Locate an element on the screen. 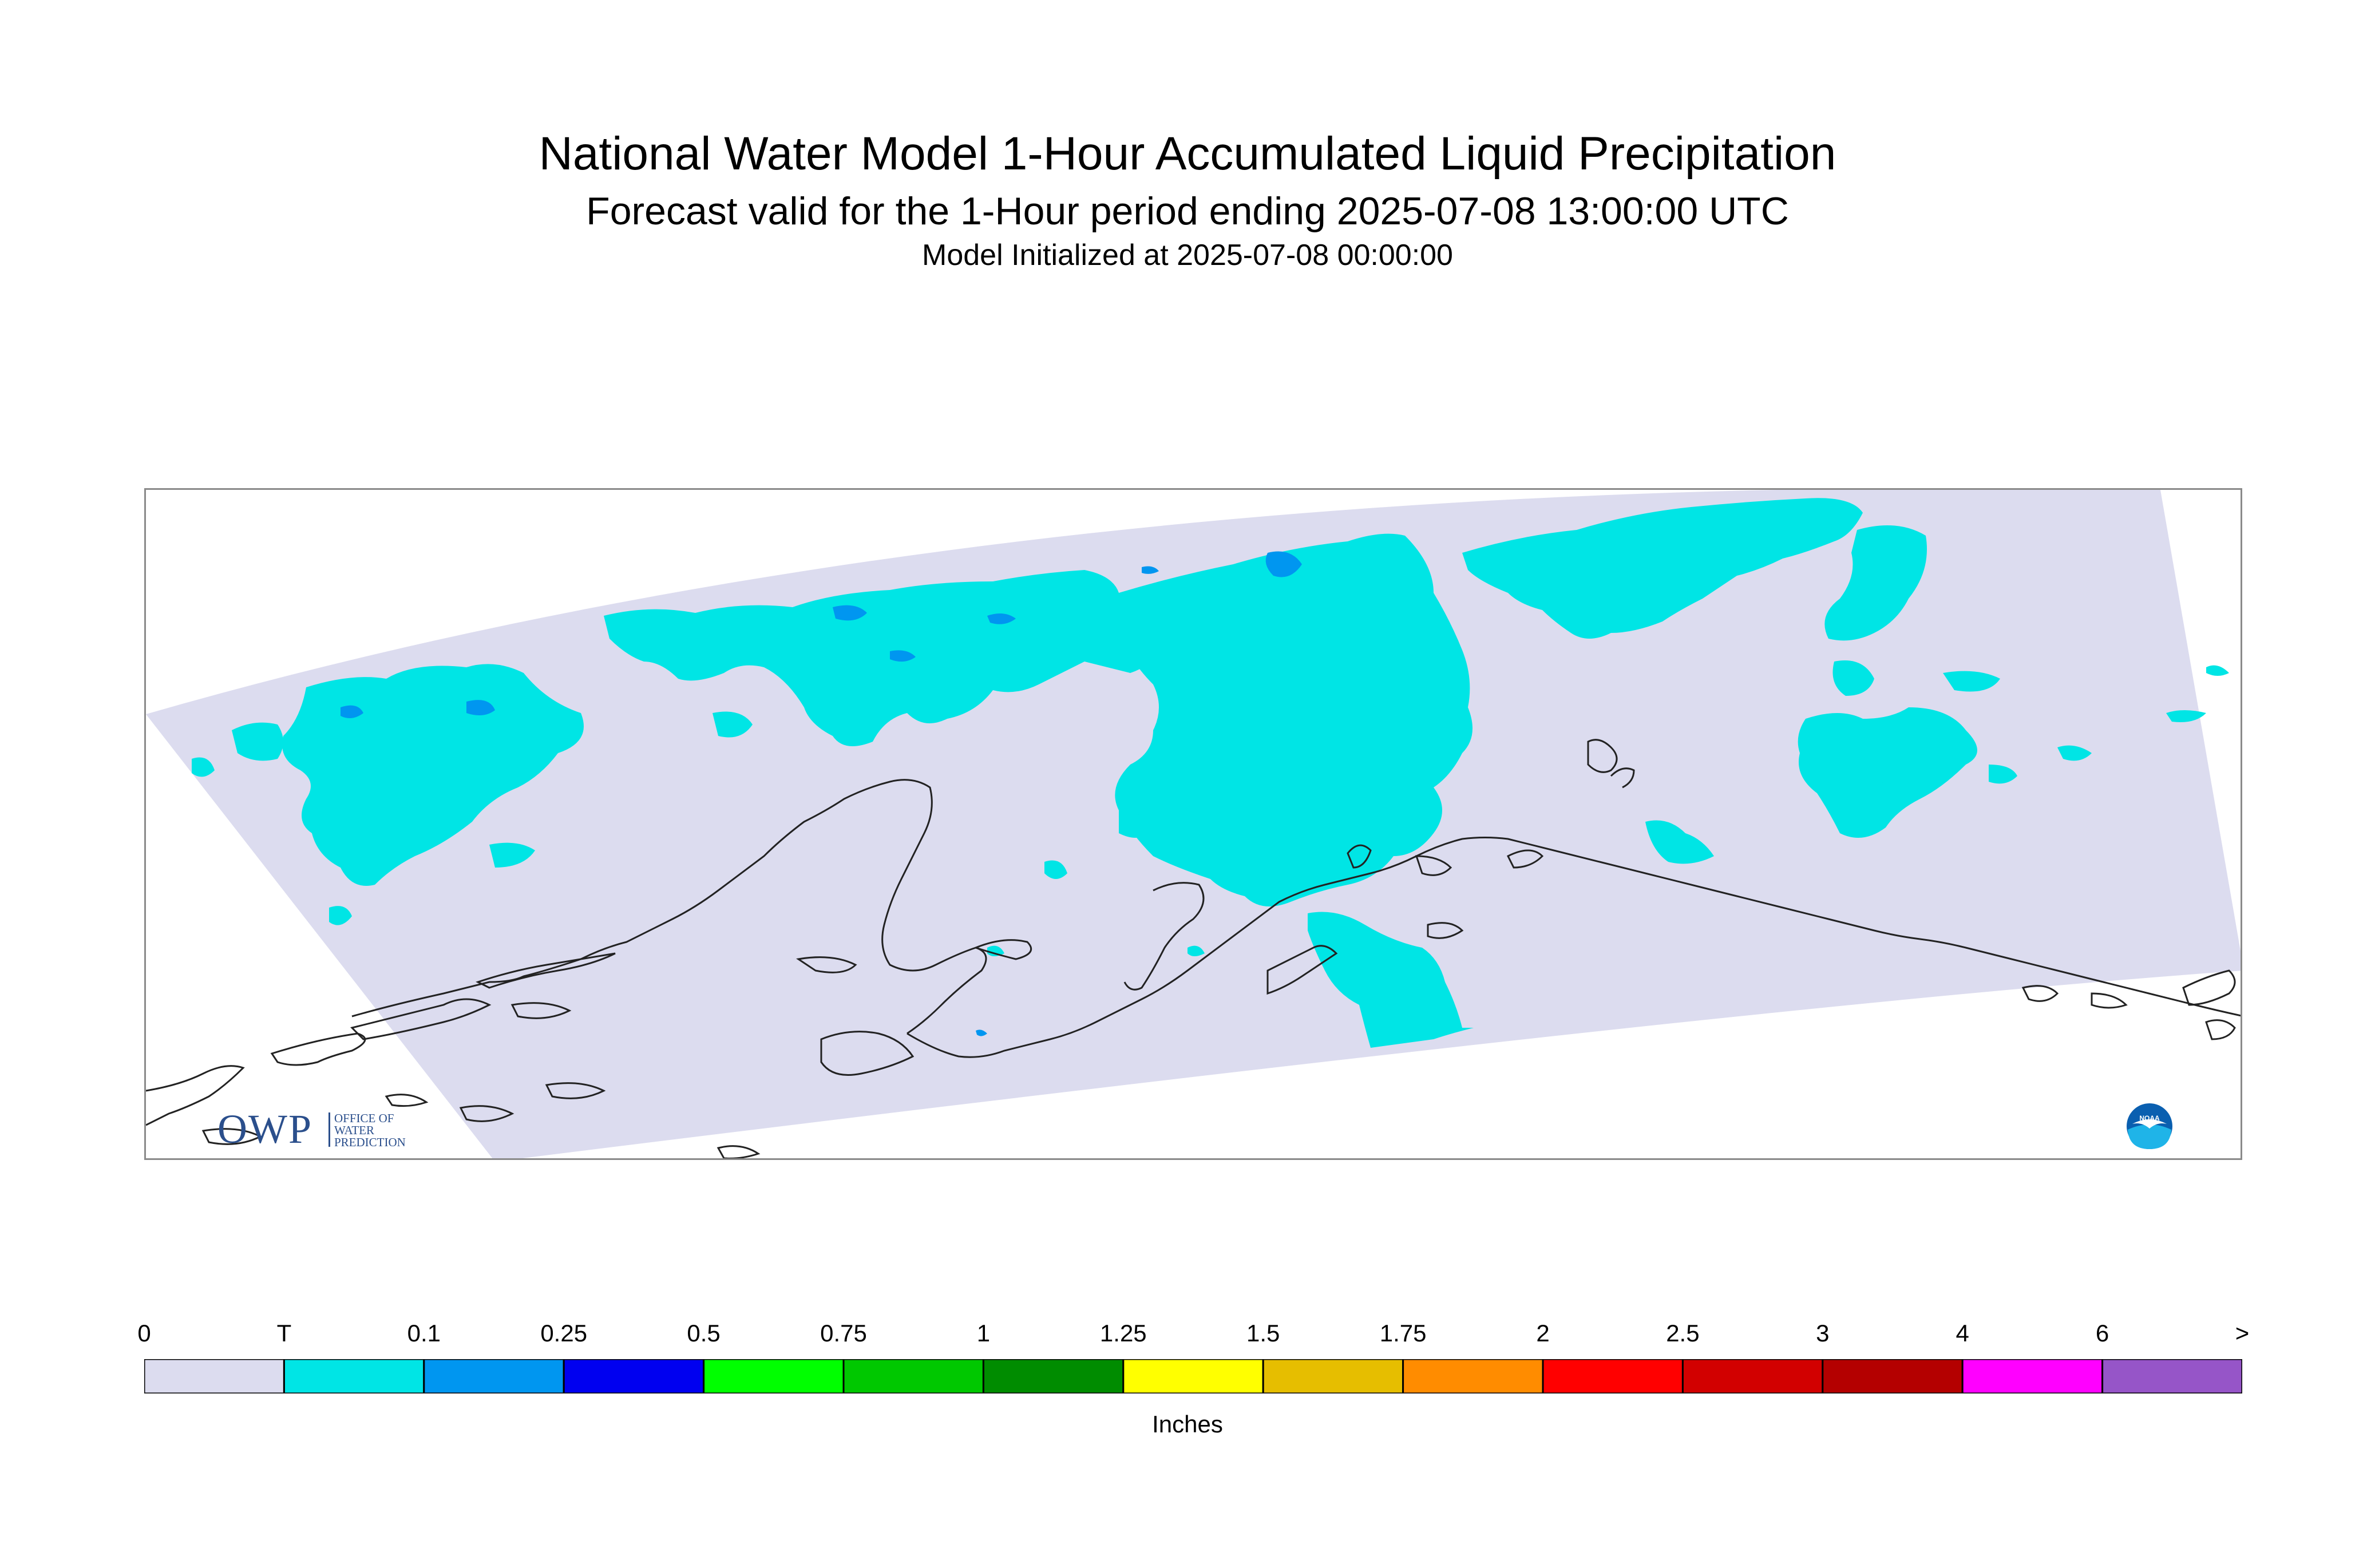 This screenshot has width=2375, height=1568. colorbar is located at coordinates (1193, 1376).